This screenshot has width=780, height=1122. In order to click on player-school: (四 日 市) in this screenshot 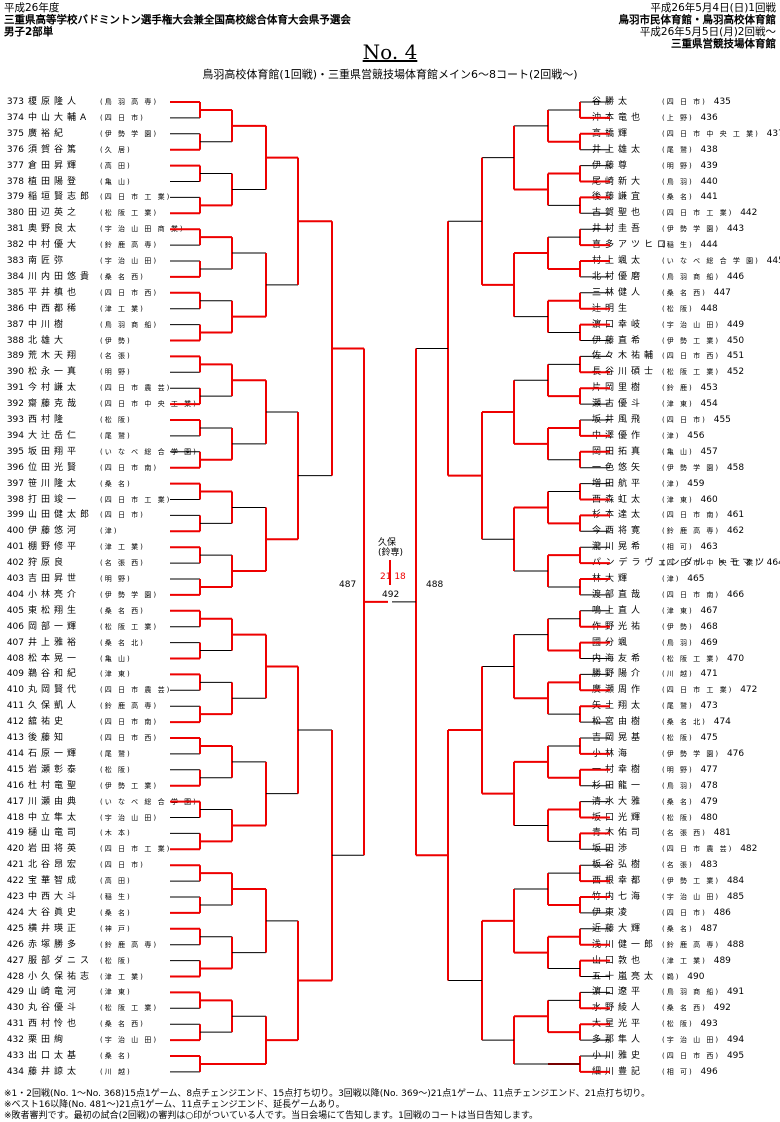, I will do `click(122, 515)`.